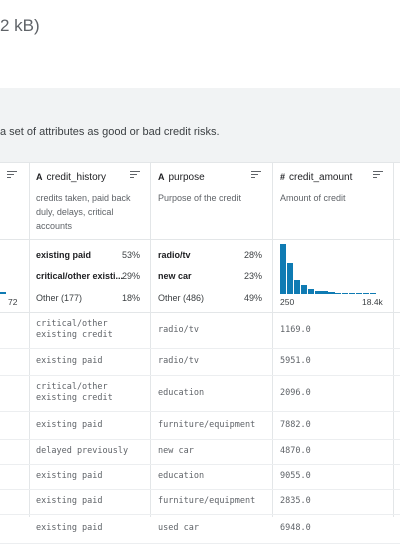  I want to click on column-header-credit-amount: # credit_amount Amount of credit, so click(332, 201).